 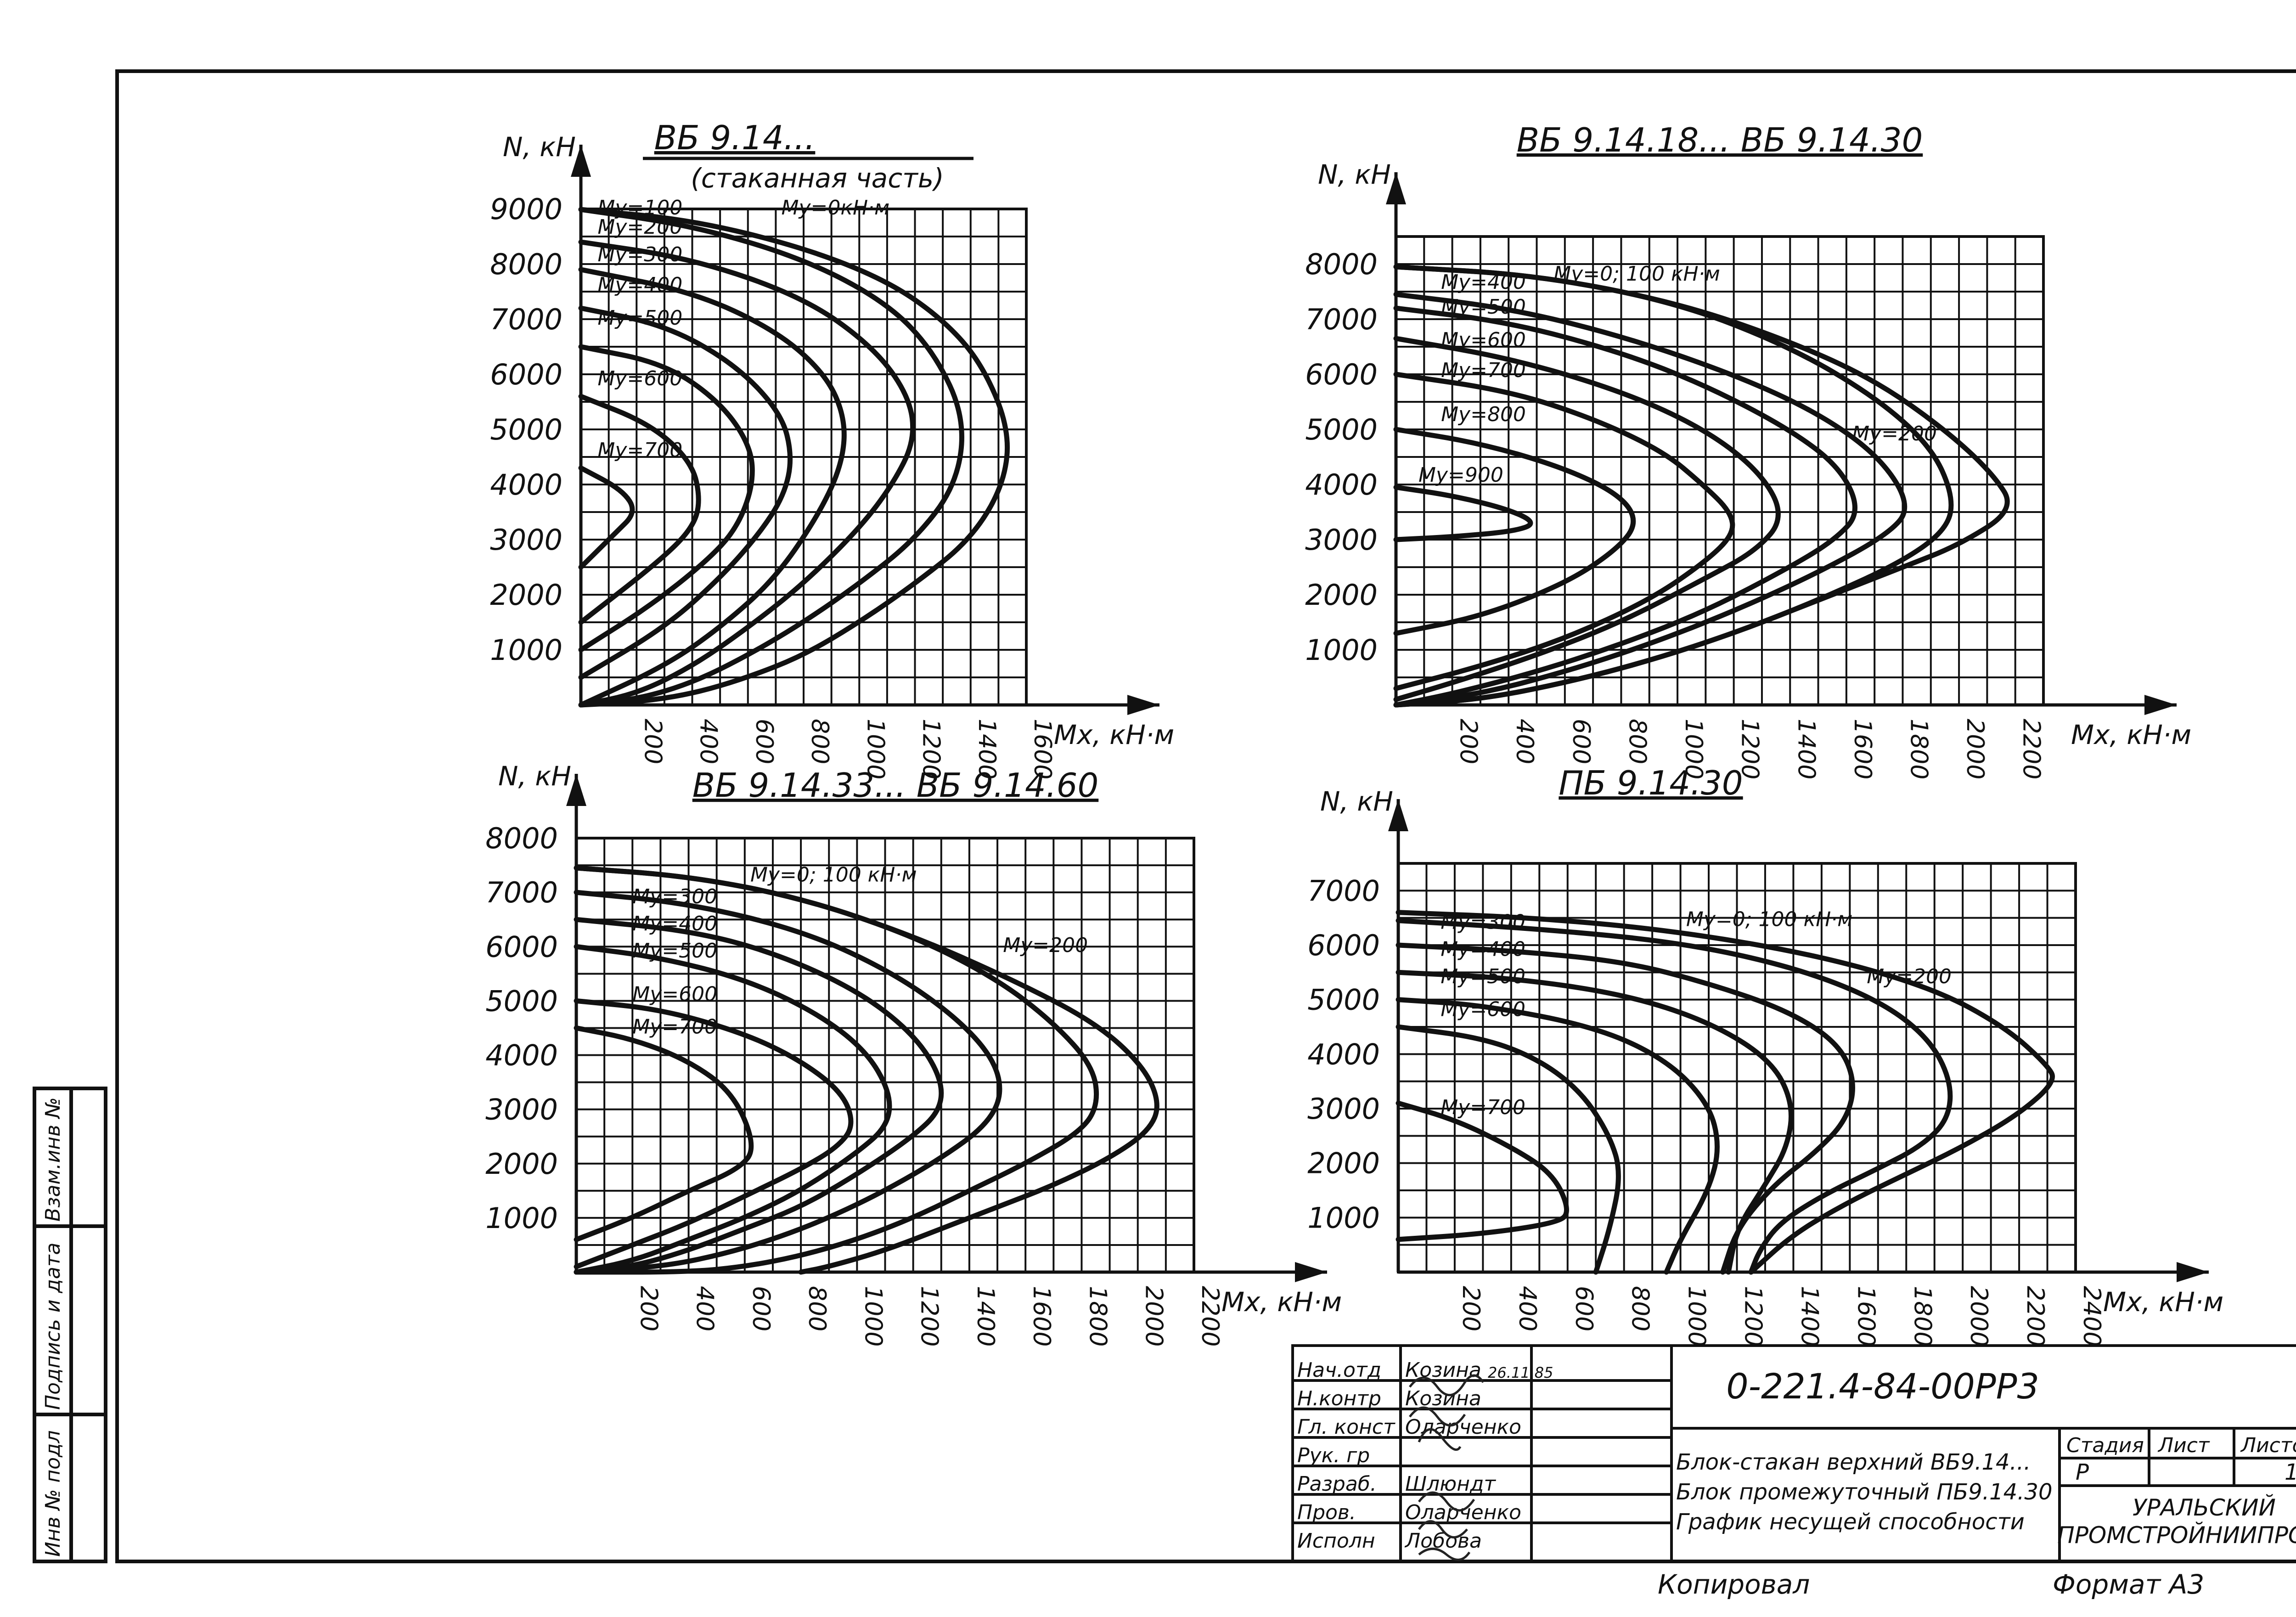 What do you see at coordinates (1311, 1272) in the screenshot?
I see `x-axis-arrow` at bounding box center [1311, 1272].